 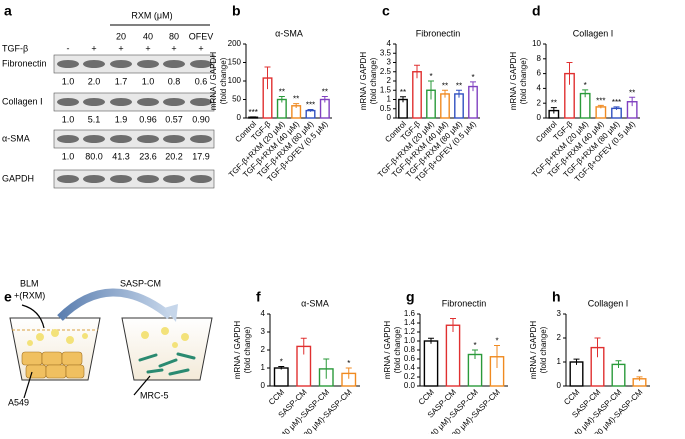 What do you see at coordinates (94, 81) in the screenshot?
I see `quant: 2.0` at bounding box center [94, 81].